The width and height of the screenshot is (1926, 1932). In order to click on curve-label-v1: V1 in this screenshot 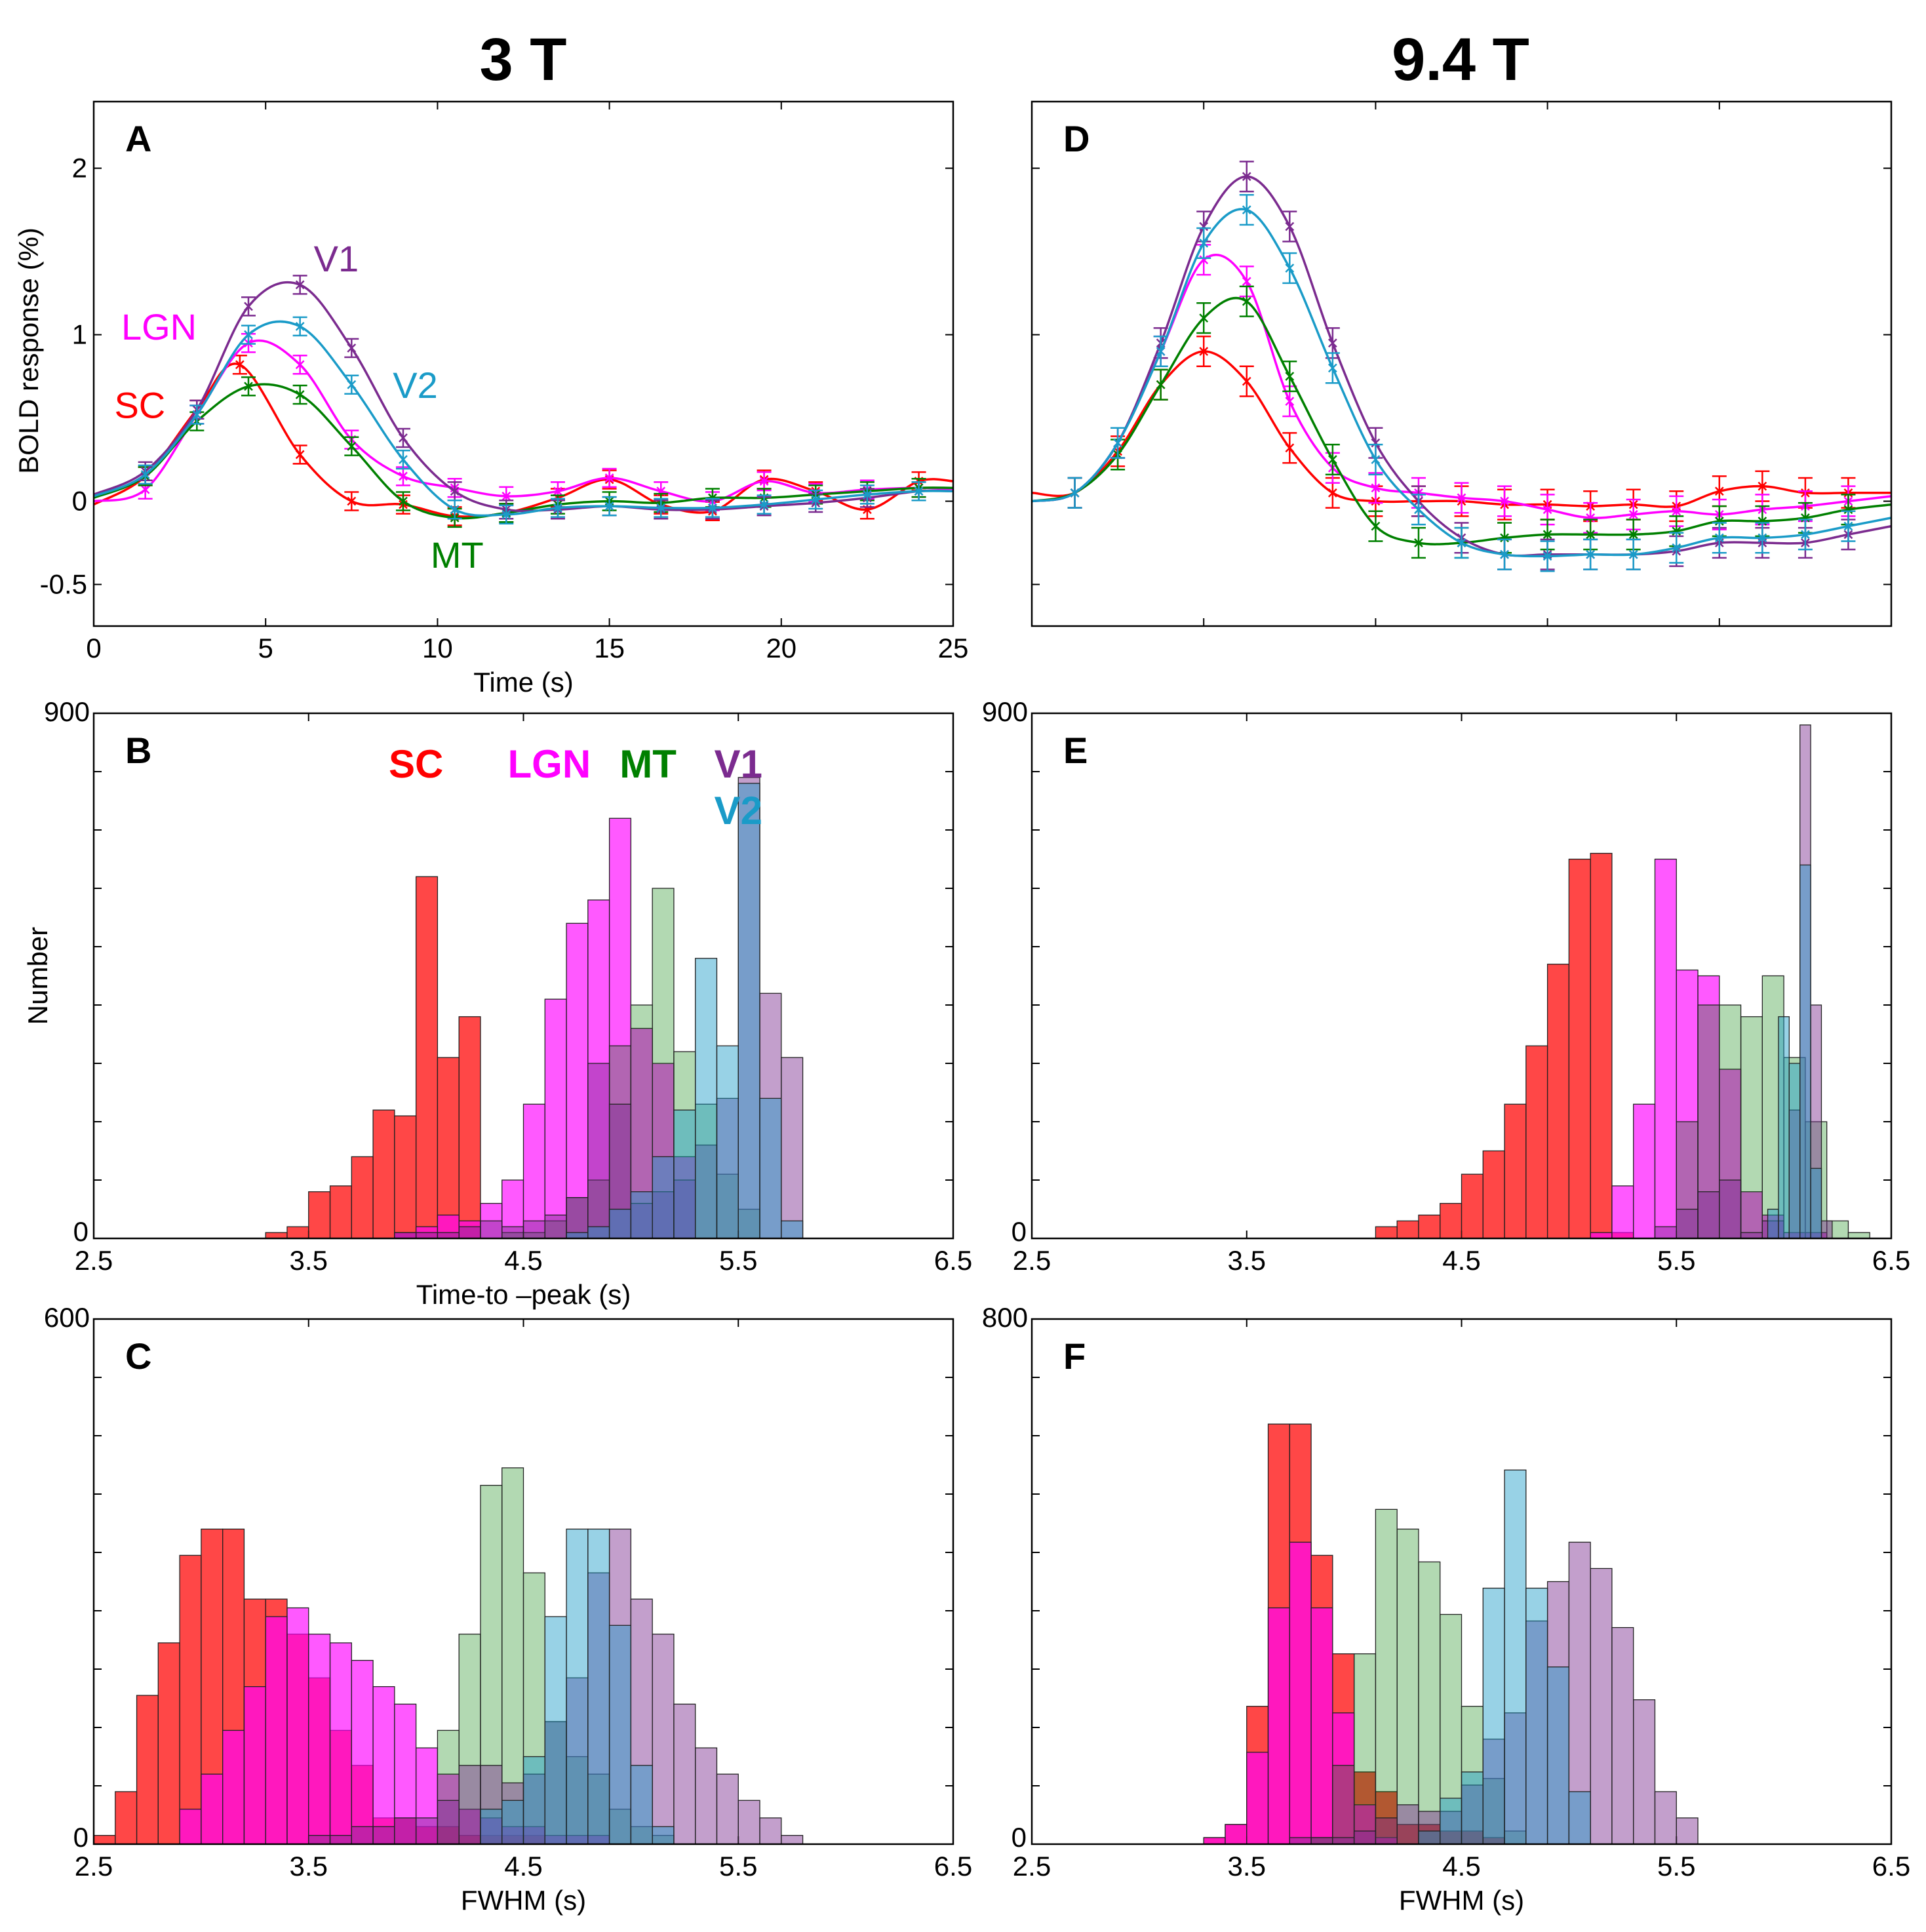, I will do `click(336, 258)`.